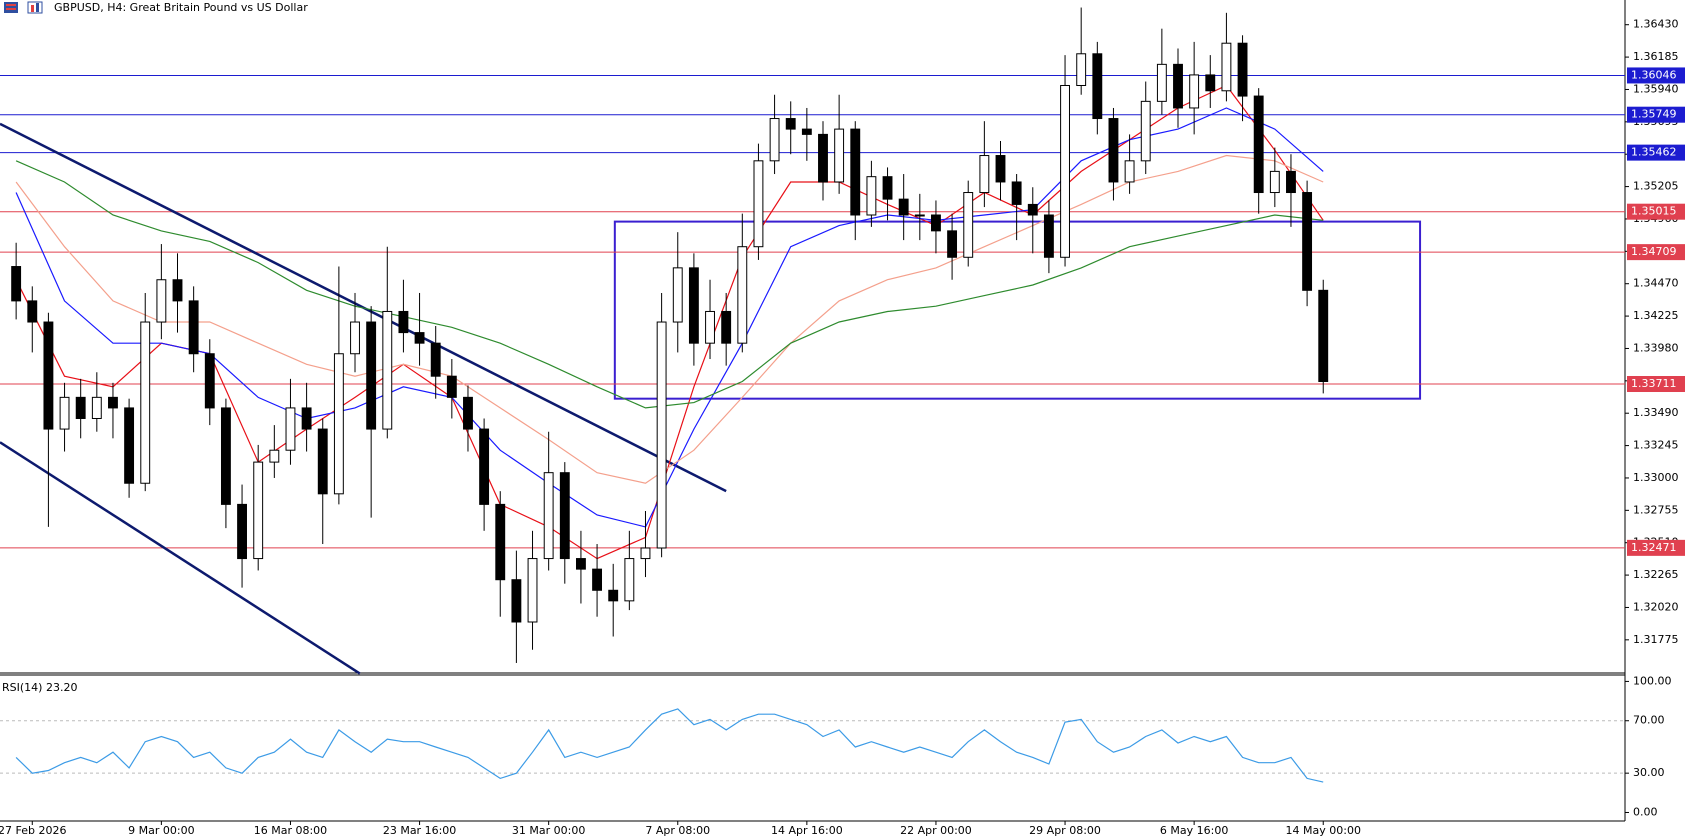 The width and height of the screenshot is (1687, 840). What do you see at coordinates (1656, 315) in the screenshot?
I see `y-tick-label: 1.34225` at bounding box center [1656, 315].